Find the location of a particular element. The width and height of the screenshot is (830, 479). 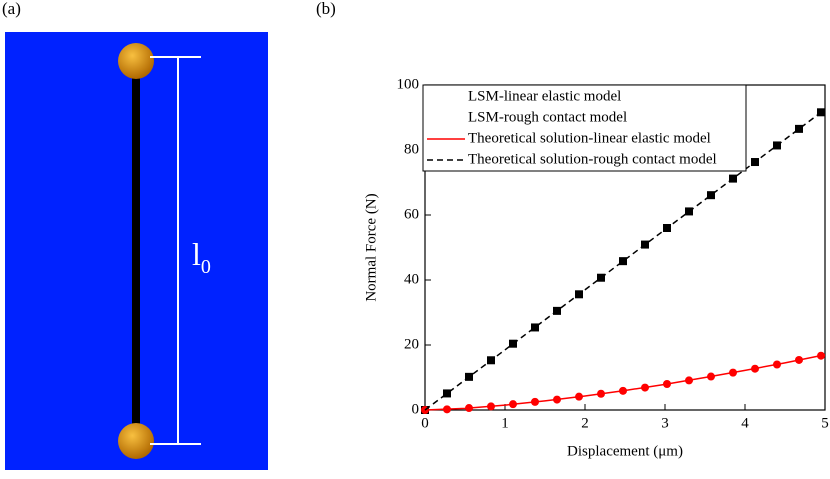

length-label: l0 is located at coordinates (201, 256).